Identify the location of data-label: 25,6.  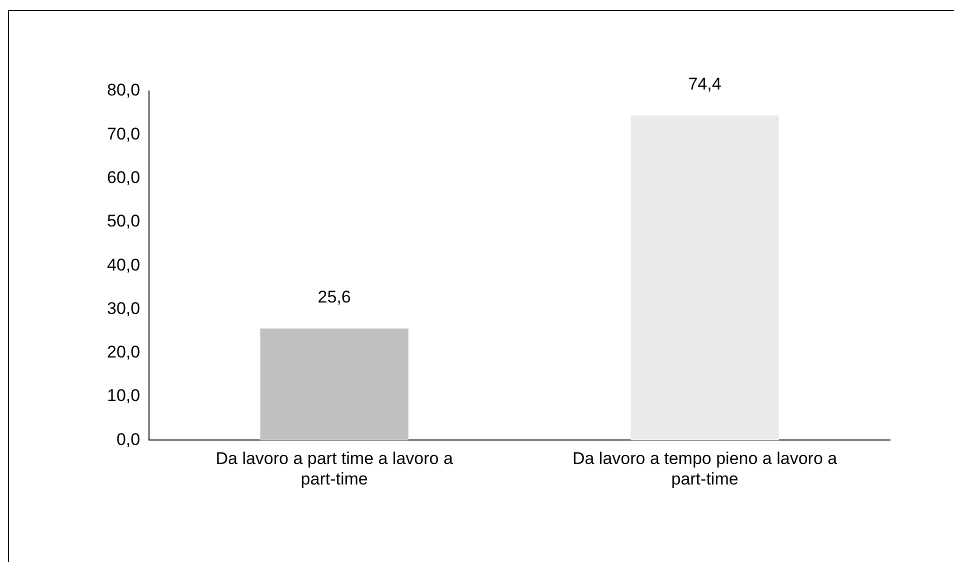
(334, 297).